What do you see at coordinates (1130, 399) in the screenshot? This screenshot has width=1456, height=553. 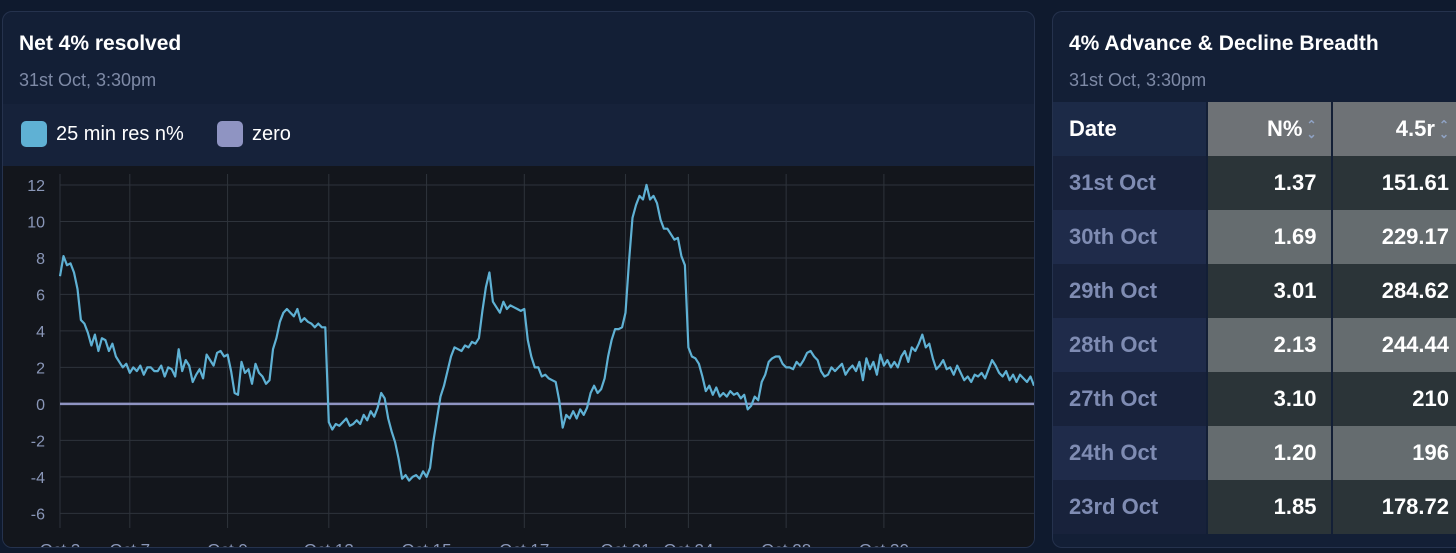 I see `row-date: 27th Oct` at bounding box center [1130, 399].